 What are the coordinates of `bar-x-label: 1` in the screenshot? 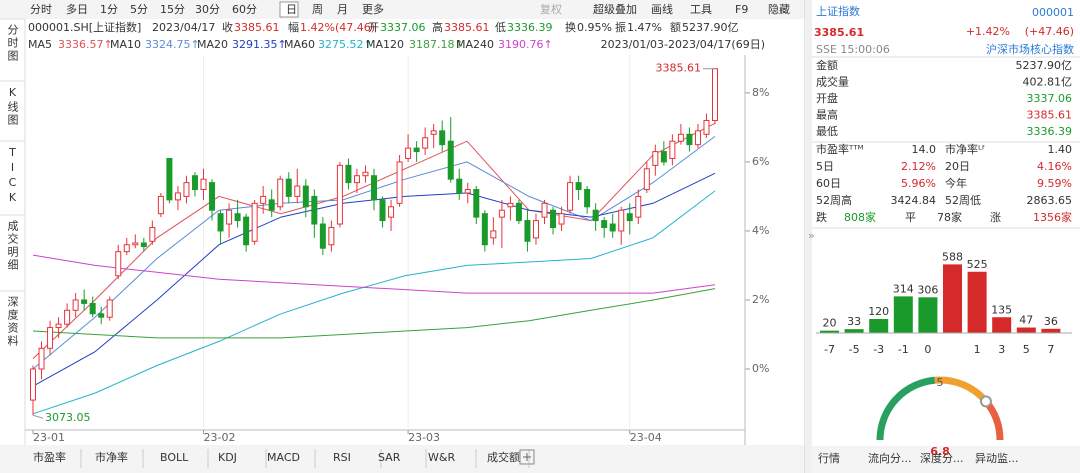 It's located at (977, 349).